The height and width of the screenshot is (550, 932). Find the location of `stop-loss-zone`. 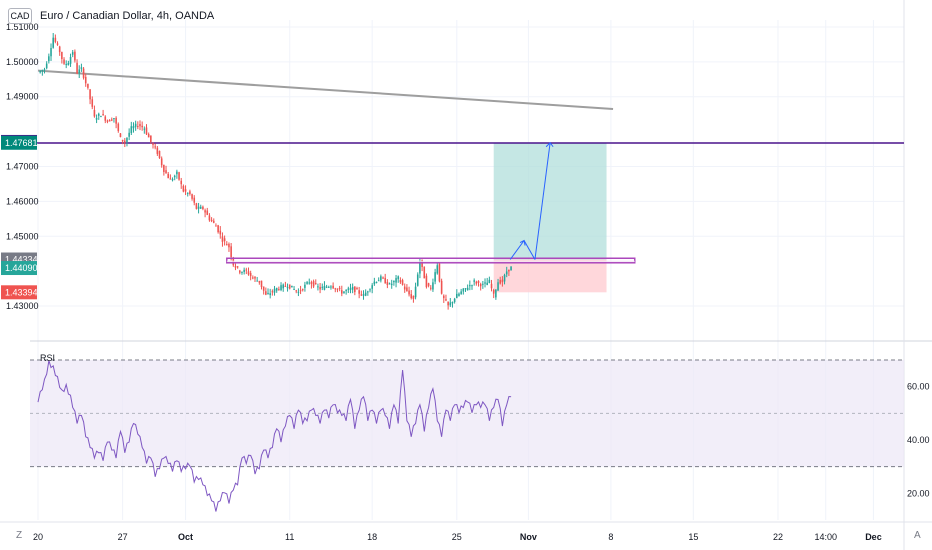

stop-loss-zone is located at coordinates (550, 276).